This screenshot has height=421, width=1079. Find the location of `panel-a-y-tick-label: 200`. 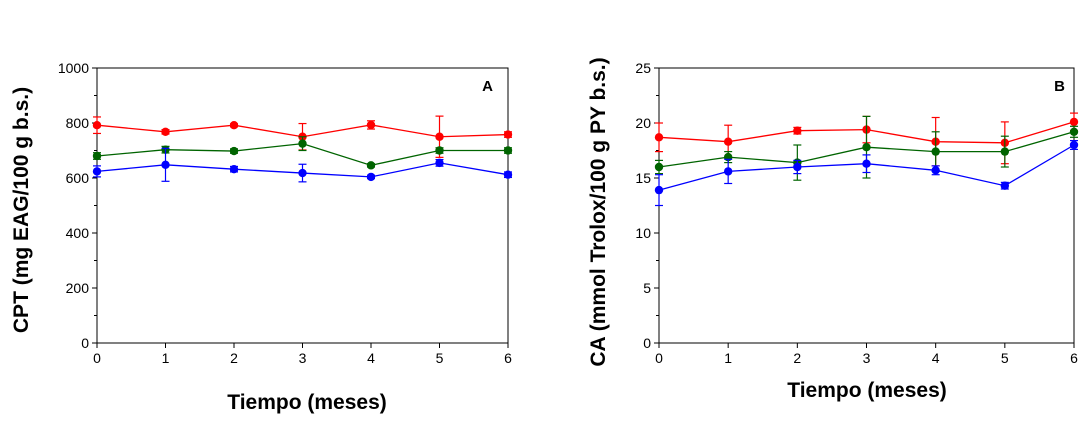

panel-a-y-tick-label: 200 is located at coordinates (78, 288).